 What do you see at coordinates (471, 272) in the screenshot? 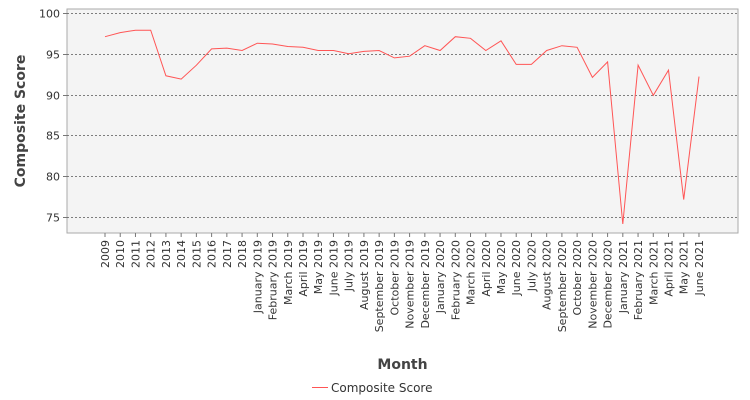
I see `x-tick-label: March 2020` at bounding box center [471, 272].